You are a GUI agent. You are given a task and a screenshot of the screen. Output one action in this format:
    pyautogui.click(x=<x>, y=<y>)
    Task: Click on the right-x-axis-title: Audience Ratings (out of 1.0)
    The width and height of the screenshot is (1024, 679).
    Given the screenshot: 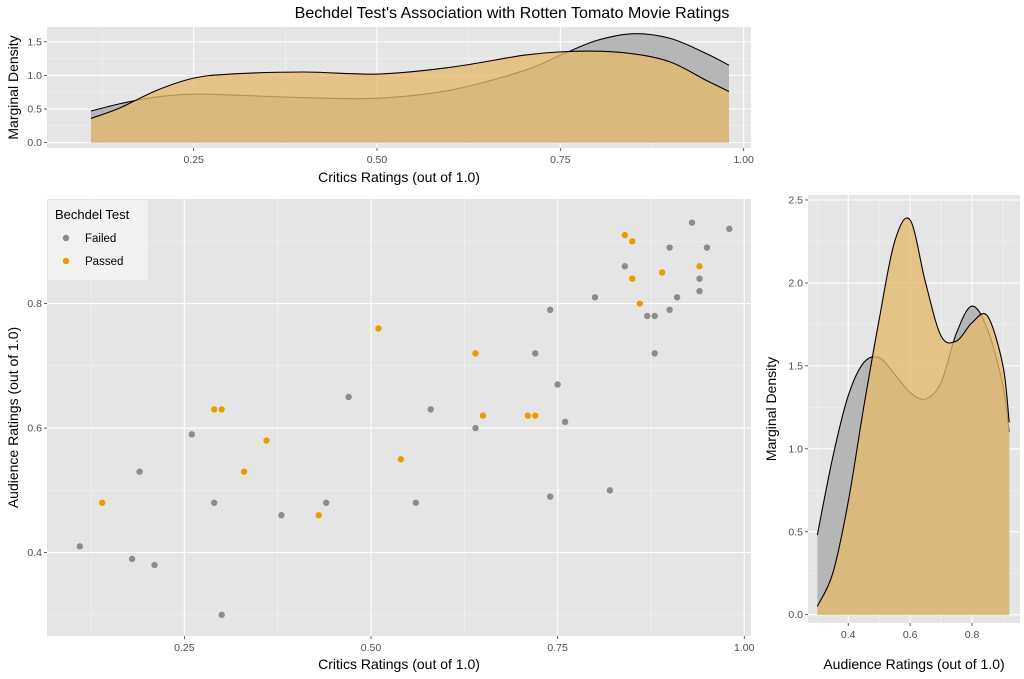 What is the action you would take?
    pyautogui.click(x=913, y=664)
    